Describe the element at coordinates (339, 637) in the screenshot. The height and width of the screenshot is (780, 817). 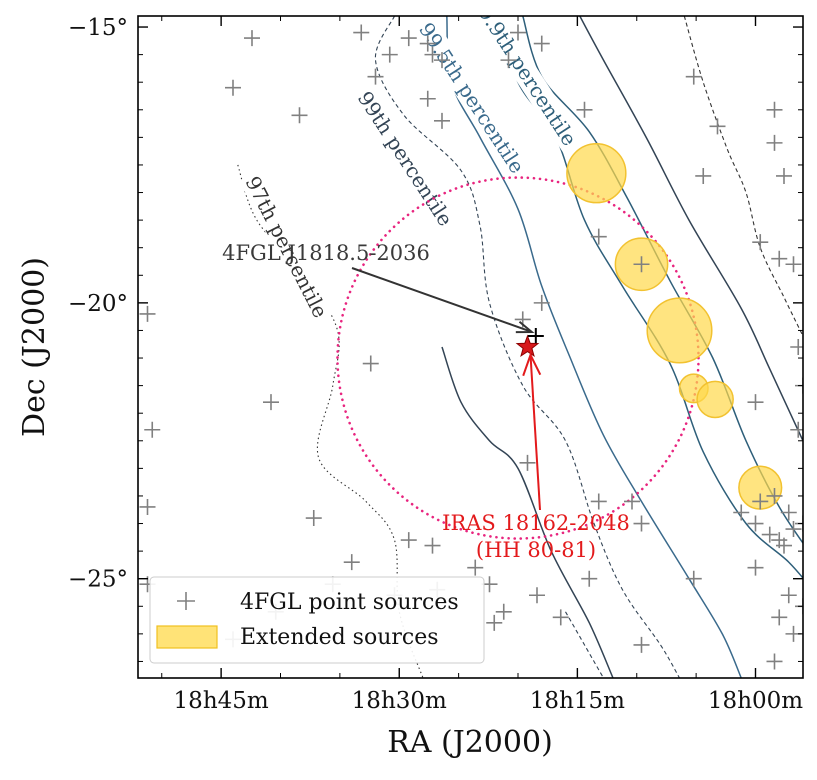
I see `legend-label-extended-sources: Extended sources` at that location.